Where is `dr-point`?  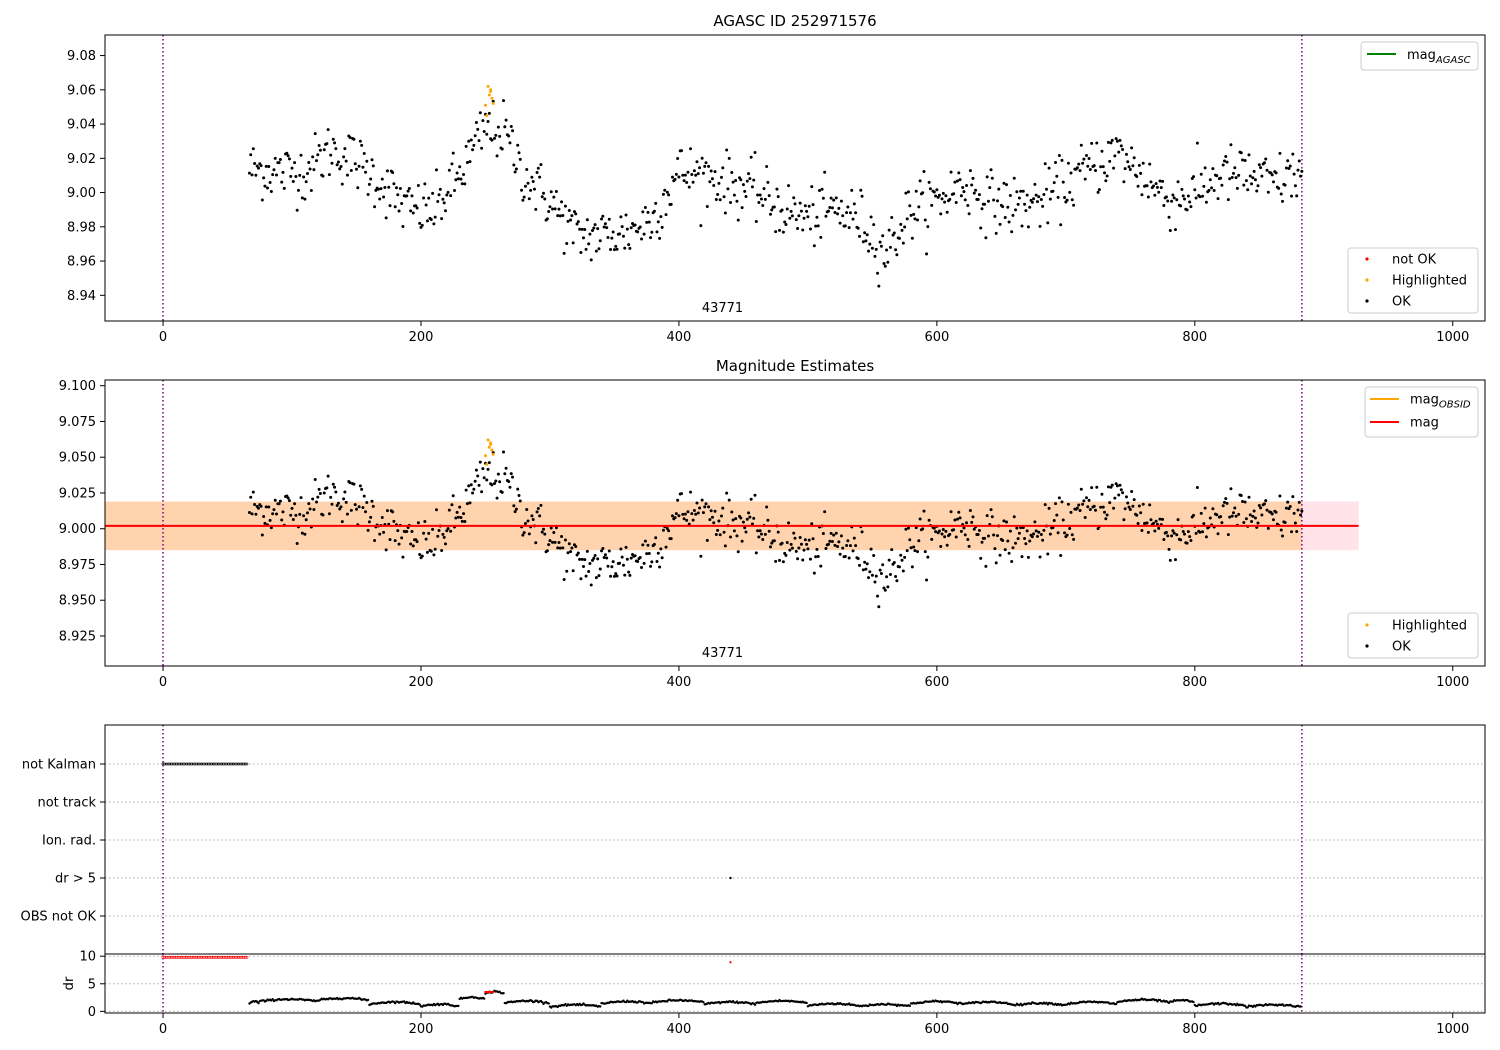
dr-point is located at coordinates (565, 1004).